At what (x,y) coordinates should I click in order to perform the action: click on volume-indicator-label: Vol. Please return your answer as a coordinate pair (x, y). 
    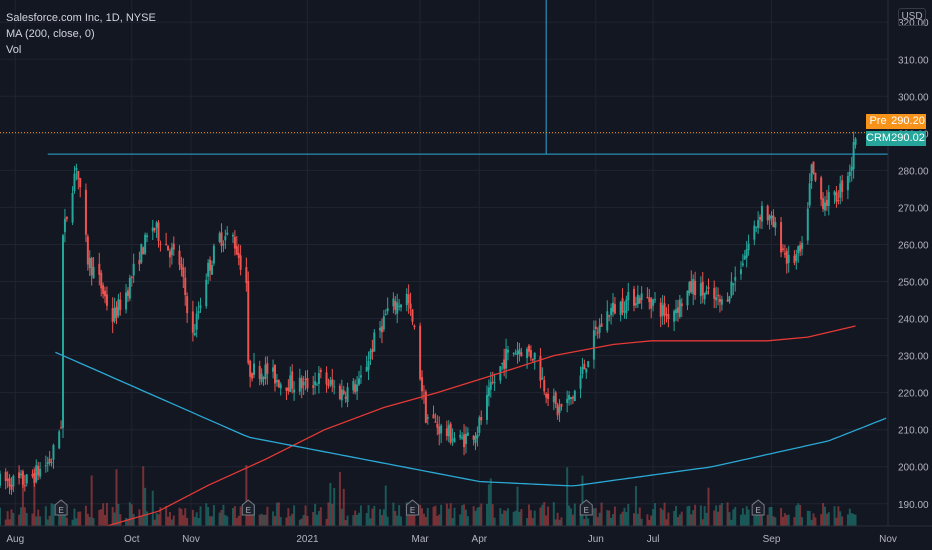
    Looking at the image, I should click on (14, 50).